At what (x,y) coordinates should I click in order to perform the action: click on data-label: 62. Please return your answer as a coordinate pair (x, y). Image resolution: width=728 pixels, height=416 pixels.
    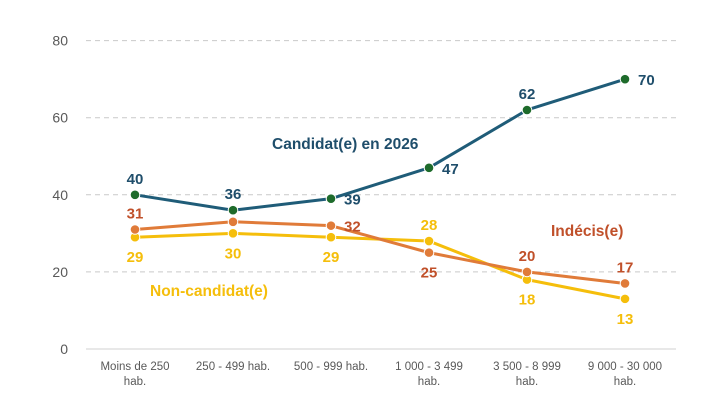
    Looking at the image, I should click on (527, 94).